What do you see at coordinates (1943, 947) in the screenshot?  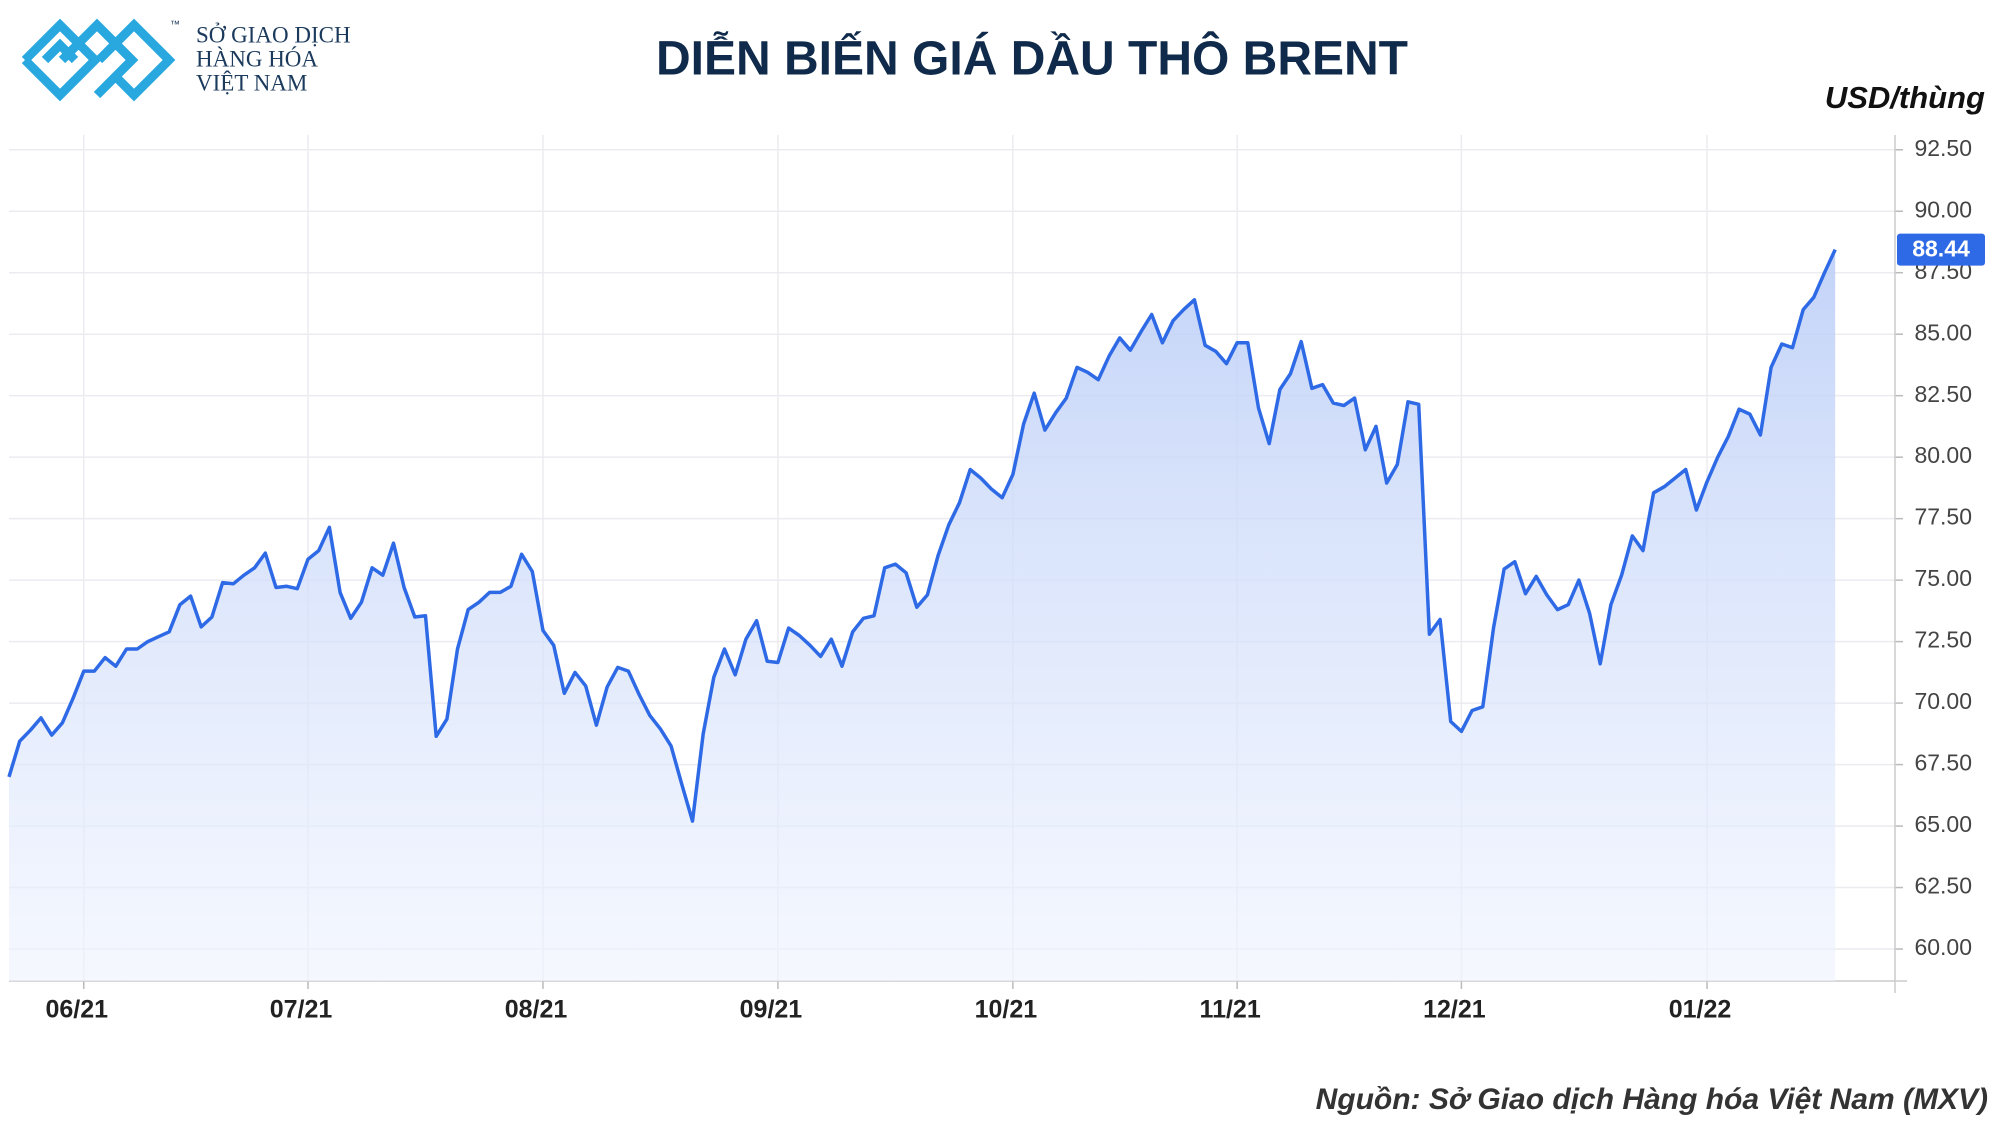 I see `y-tick-label: 60.00` at bounding box center [1943, 947].